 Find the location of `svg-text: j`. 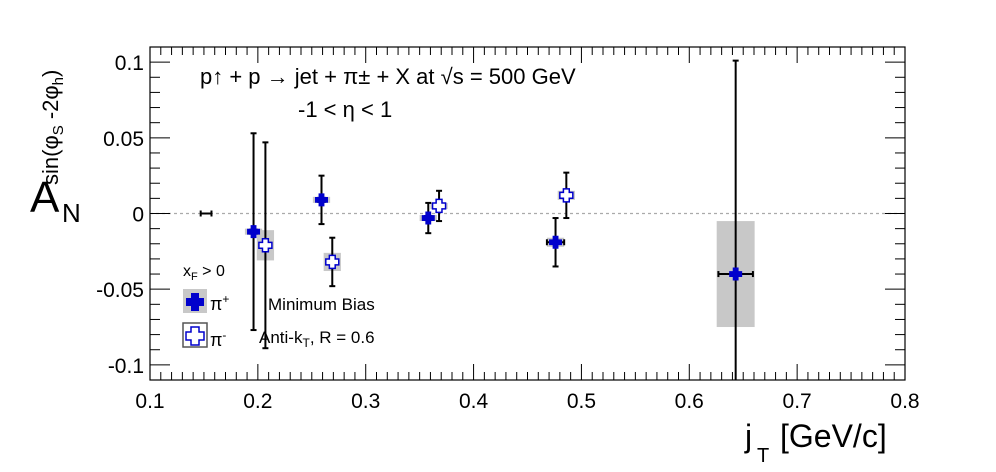

svg-text: j is located at coordinates (748, 436).